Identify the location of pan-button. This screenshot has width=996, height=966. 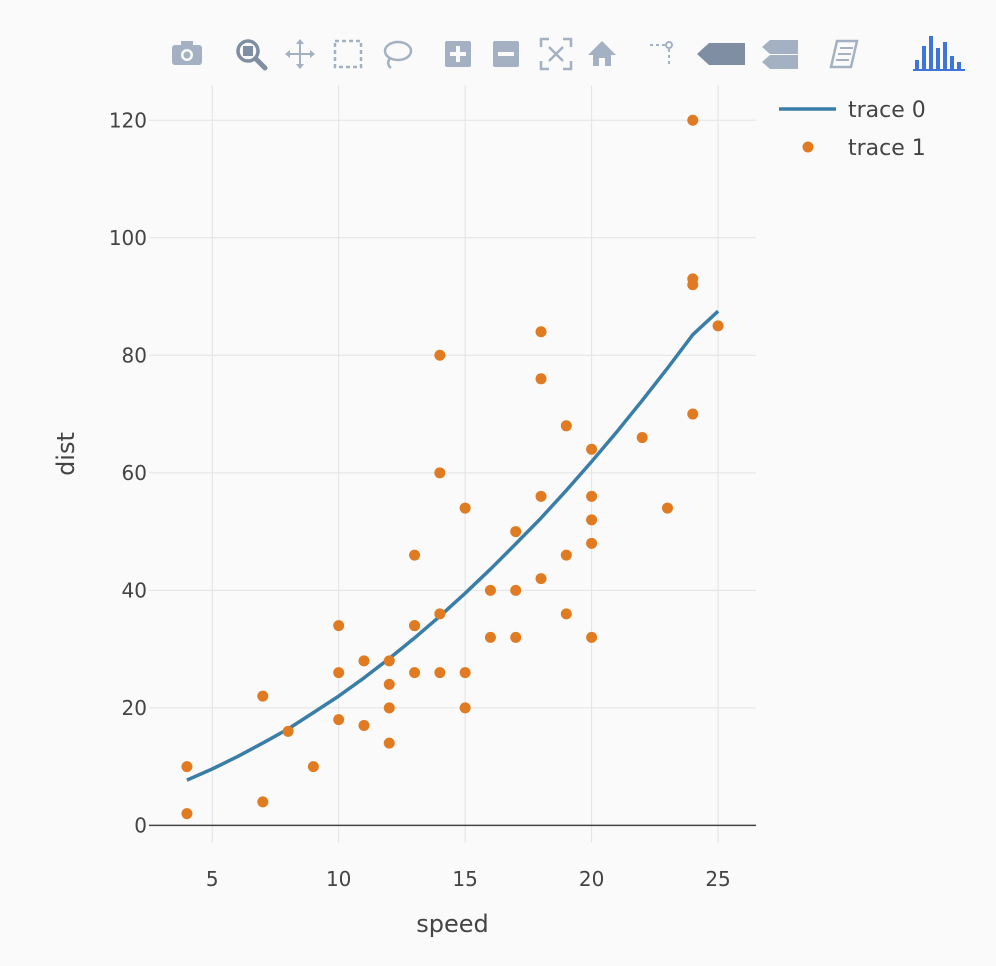
(300, 54).